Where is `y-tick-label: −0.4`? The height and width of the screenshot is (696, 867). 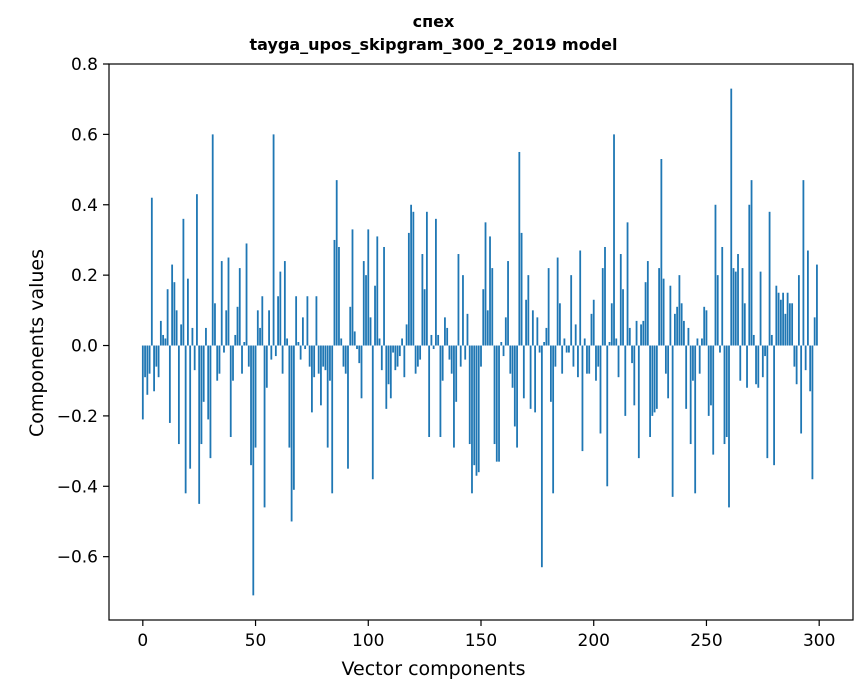 y-tick-label: −0.4 is located at coordinates (77, 487).